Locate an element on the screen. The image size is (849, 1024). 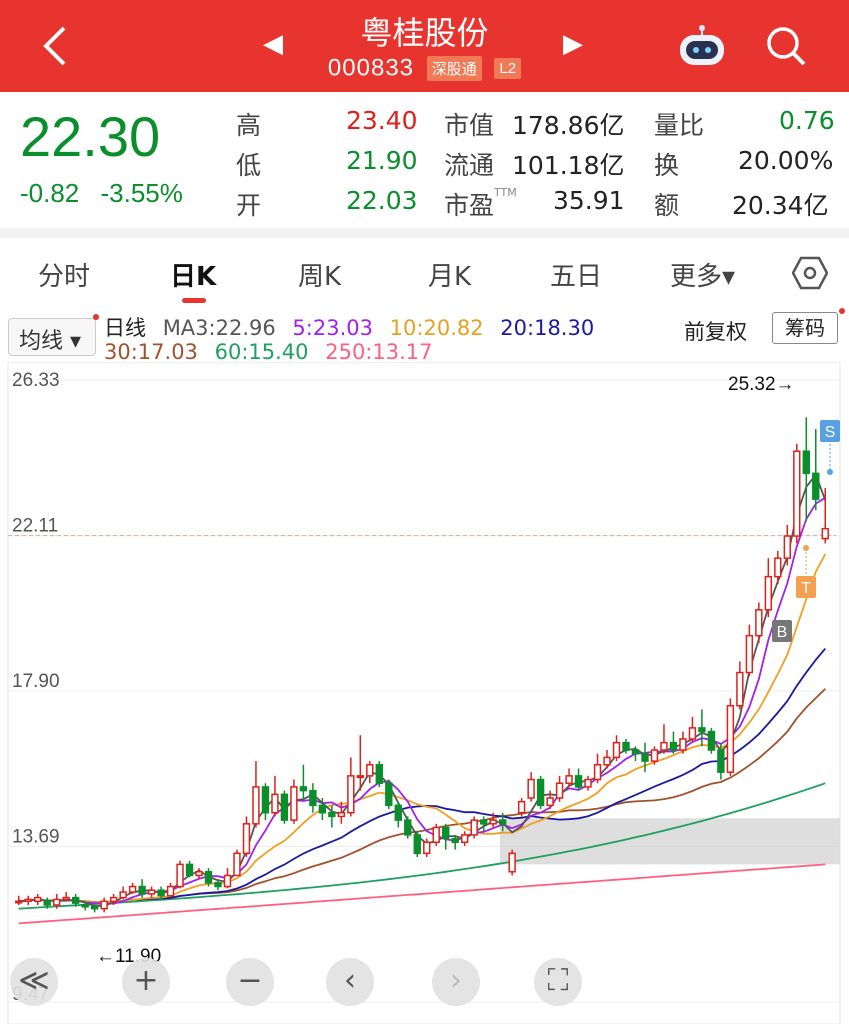
y-tick-label: 17.90 is located at coordinates (36, 681).